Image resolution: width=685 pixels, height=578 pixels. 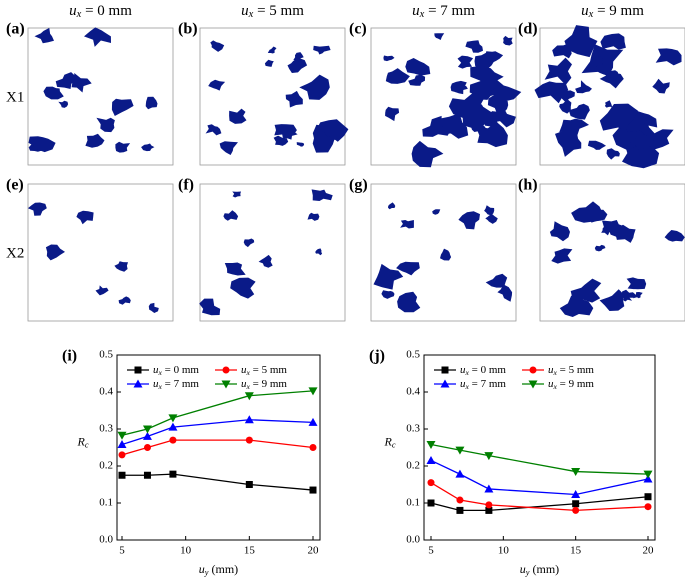 What do you see at coordinates (106, 392) in the screenshot?
I see `y-tick-label: 0.4` at bounding box center [106, 392].